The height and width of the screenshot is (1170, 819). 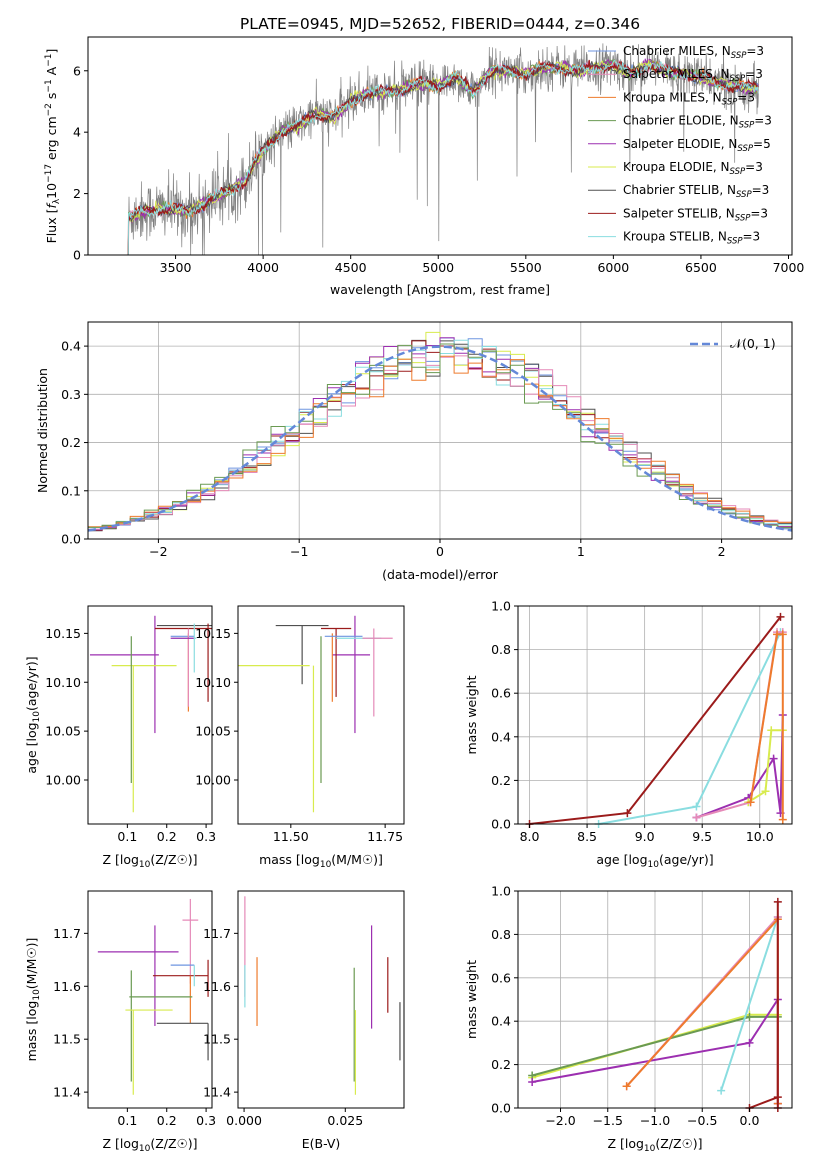 I want to click on y-tick-label: 0.4, so click(x=501, y=736).